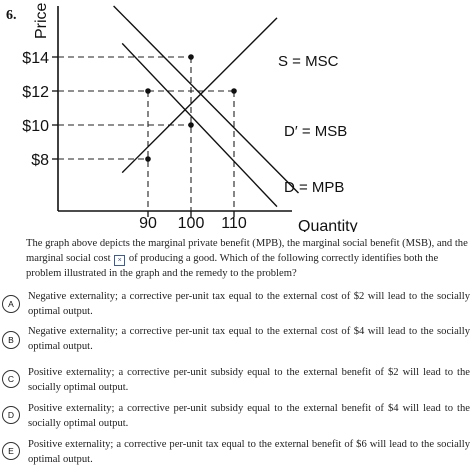 Image resolution: width=474 pixels, height=468 pixels. I want to click on inline-image-placeholder-icon: ×, so click(120, 260).